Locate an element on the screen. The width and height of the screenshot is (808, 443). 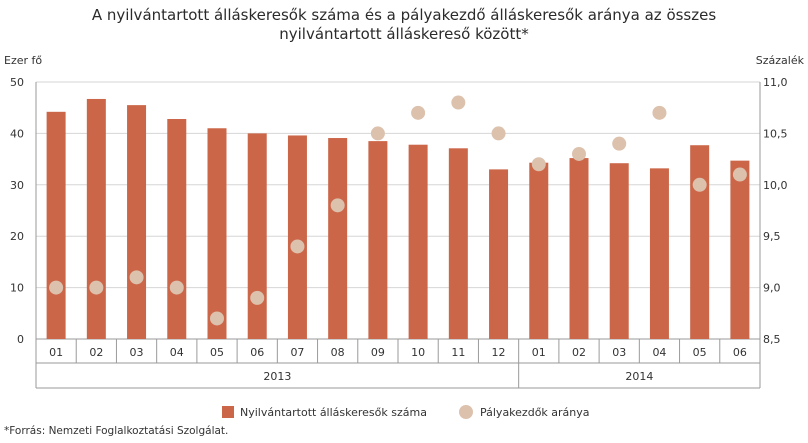
x-tick-label: 07 is located at coordinates (297, 352).